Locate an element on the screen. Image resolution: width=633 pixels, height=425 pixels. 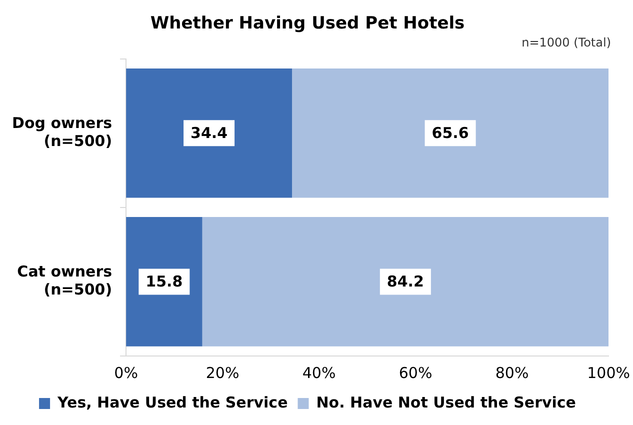
bar is located at coordinates (209, 133).